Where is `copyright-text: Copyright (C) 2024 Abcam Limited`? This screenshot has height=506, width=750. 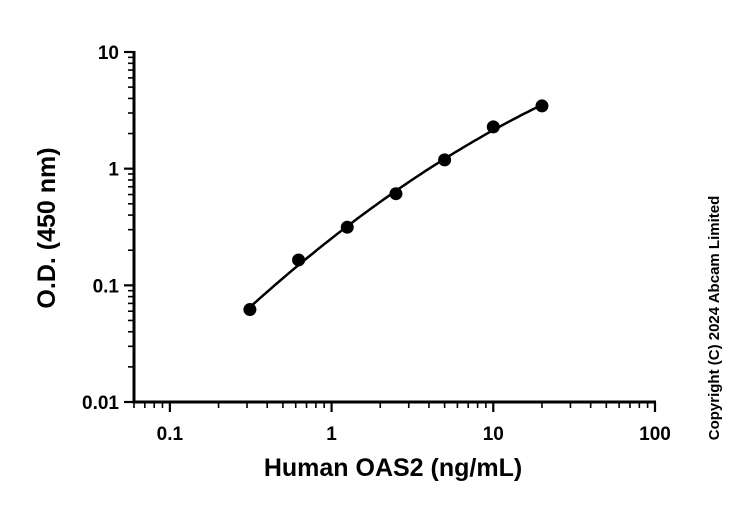
copyright-text: Copyright (C) 2024 Abcam Limited is located at coordinates (714, 318).